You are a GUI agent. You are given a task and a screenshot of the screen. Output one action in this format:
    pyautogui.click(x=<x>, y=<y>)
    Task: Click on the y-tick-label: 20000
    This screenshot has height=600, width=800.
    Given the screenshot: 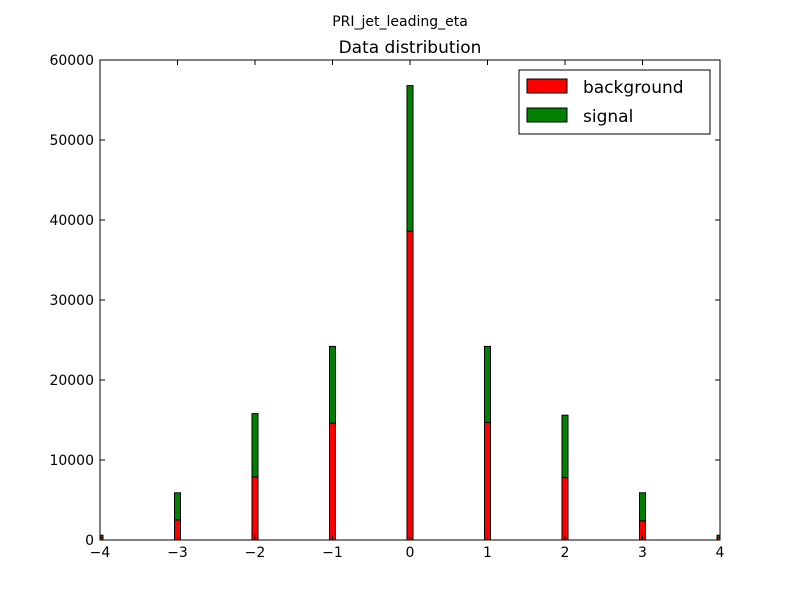 What is the action you would take?
    pyautogui.click(x=71, y=381)
    